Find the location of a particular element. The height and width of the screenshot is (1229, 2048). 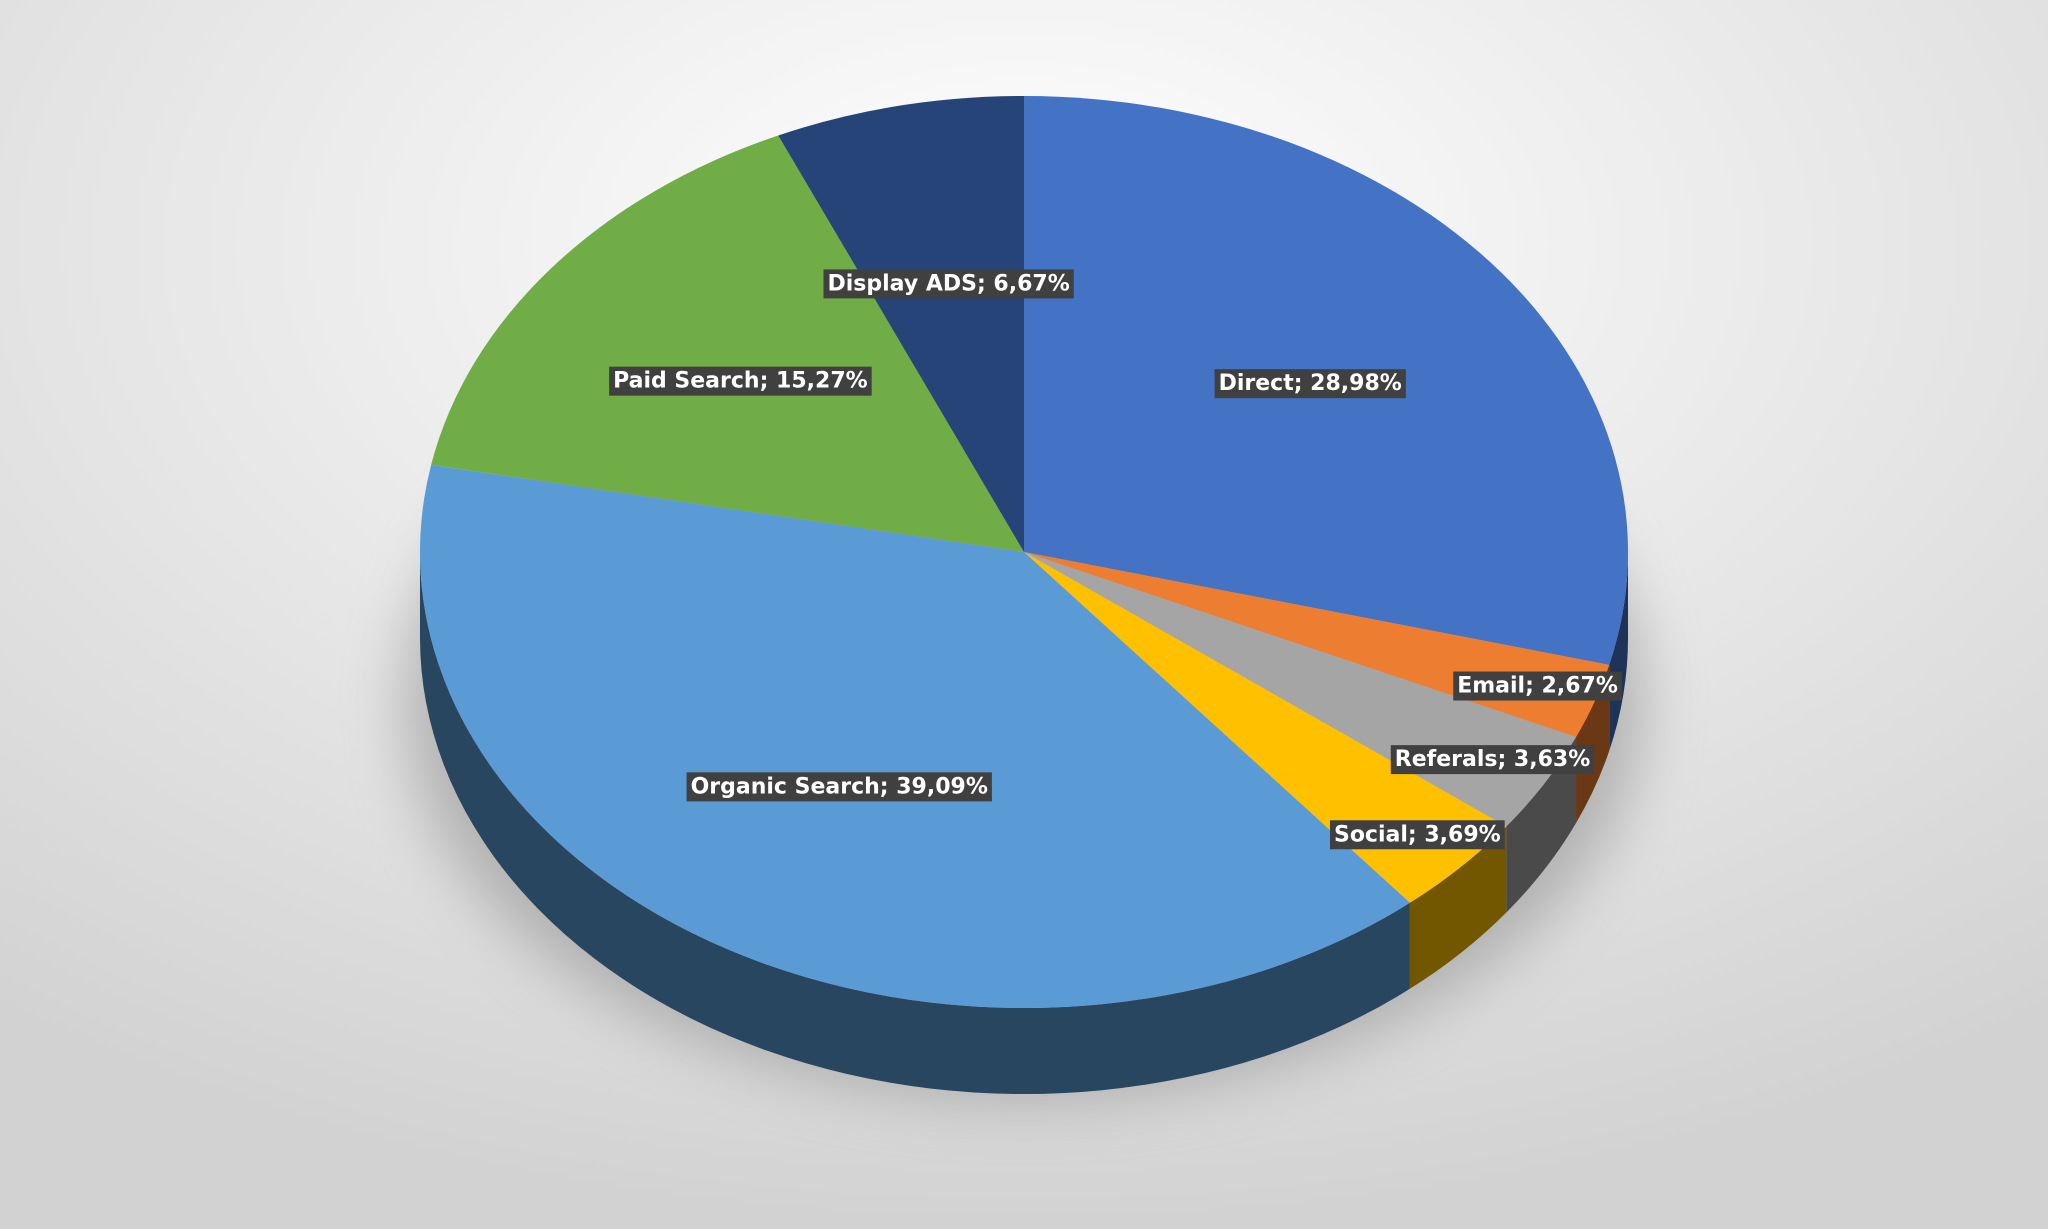

data-label: Social; 3,69% is located at coordinates (1417, 834).